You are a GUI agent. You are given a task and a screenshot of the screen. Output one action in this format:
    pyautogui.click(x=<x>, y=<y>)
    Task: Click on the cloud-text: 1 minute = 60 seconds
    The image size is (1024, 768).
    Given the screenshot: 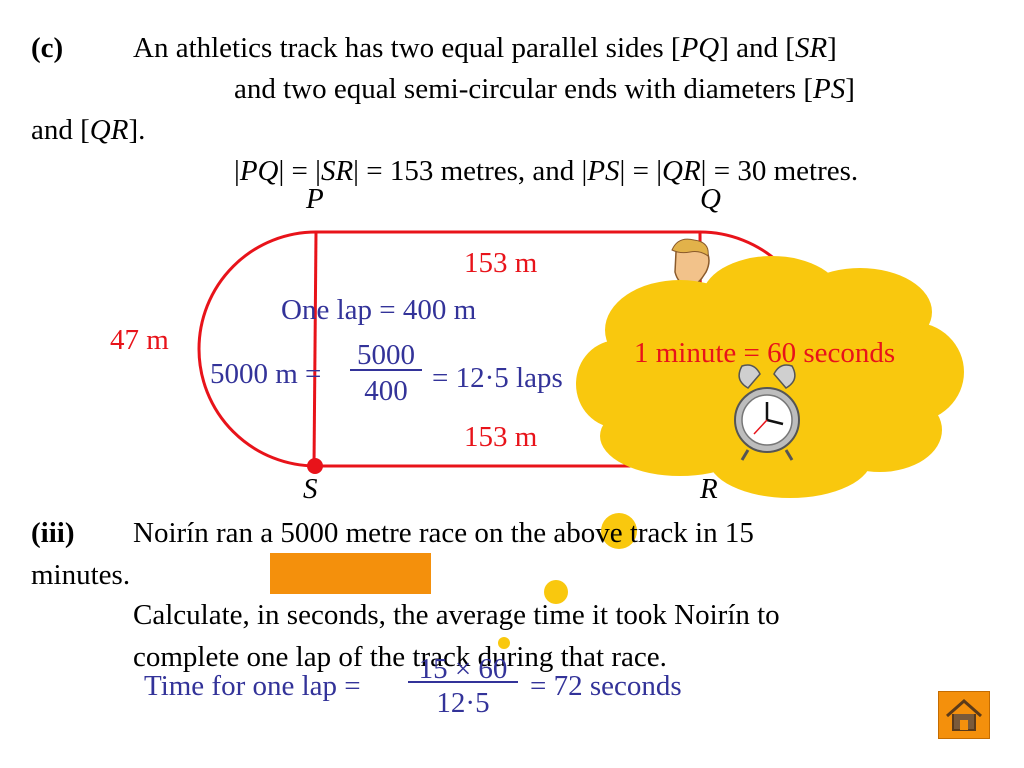 What is the action you would take?
    pyautogui.click(x=765, y=353)
    